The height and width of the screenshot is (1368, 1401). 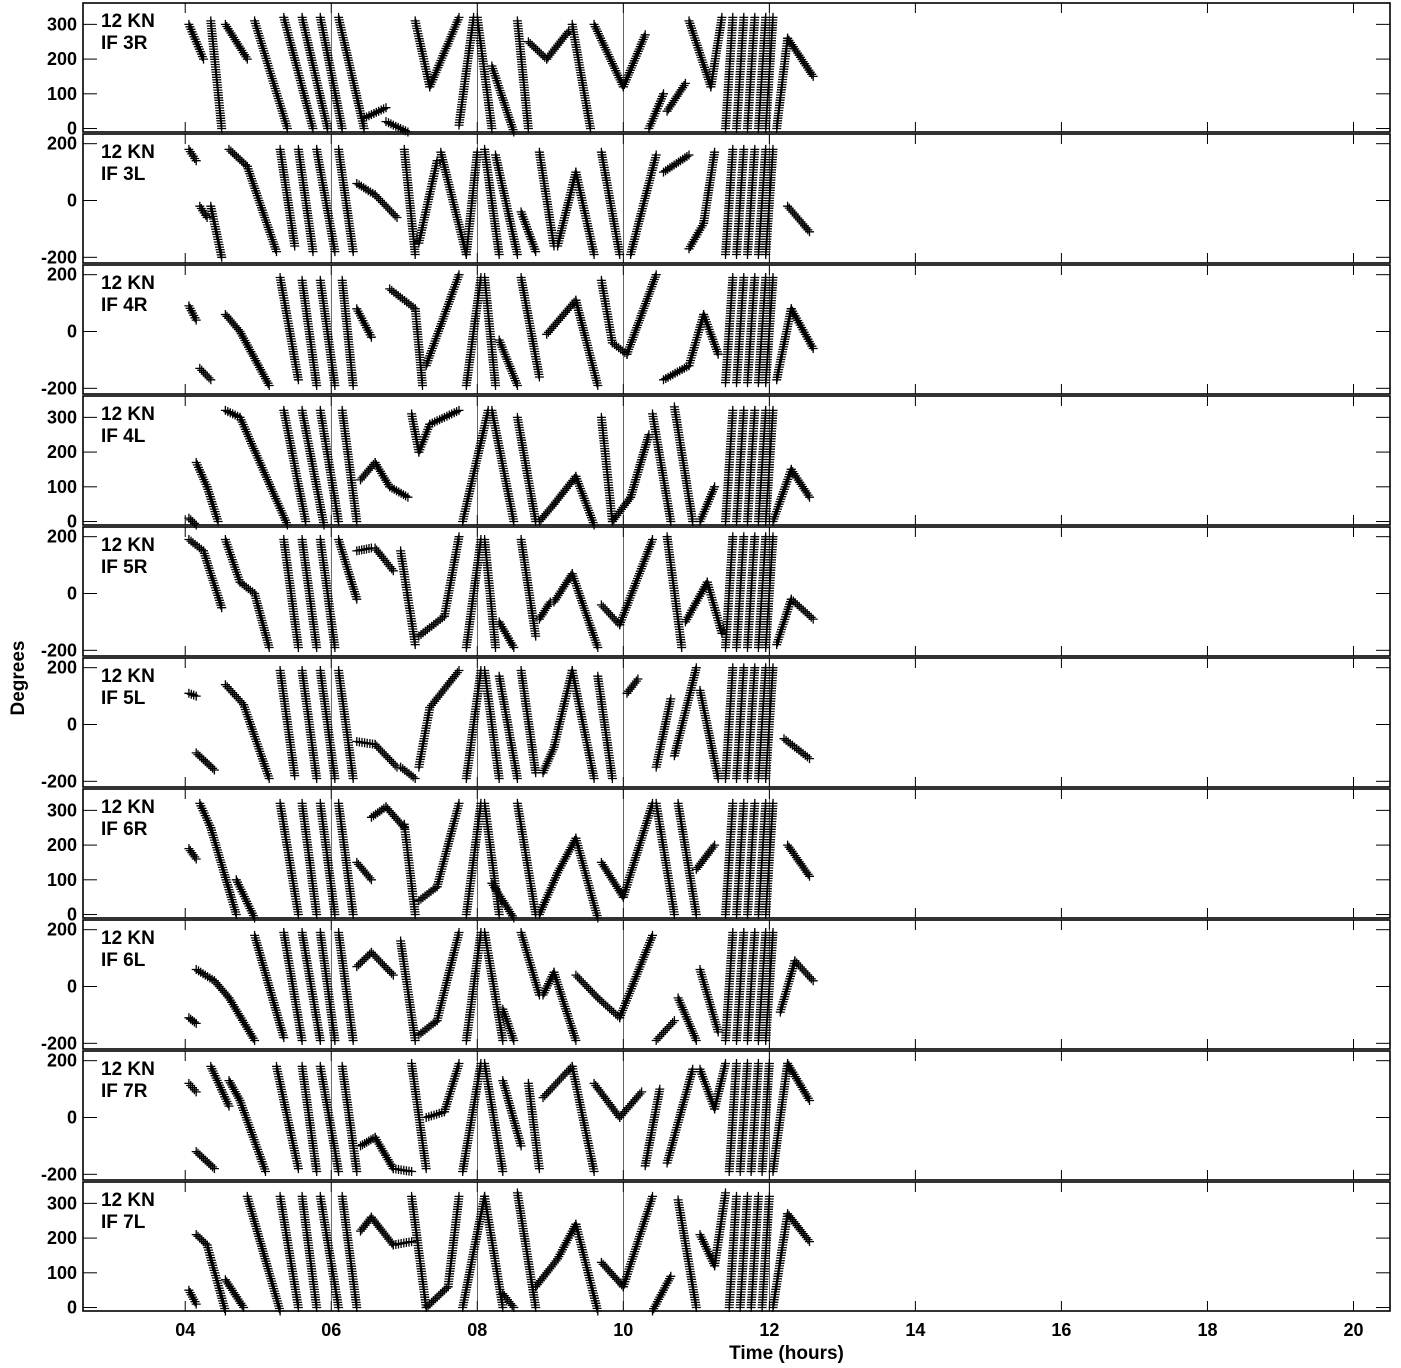 What do you see at coordinates (1207, 1330) in the screenshot?
I see `x-tick-label: 18` at bounding box center [1207, 1330].